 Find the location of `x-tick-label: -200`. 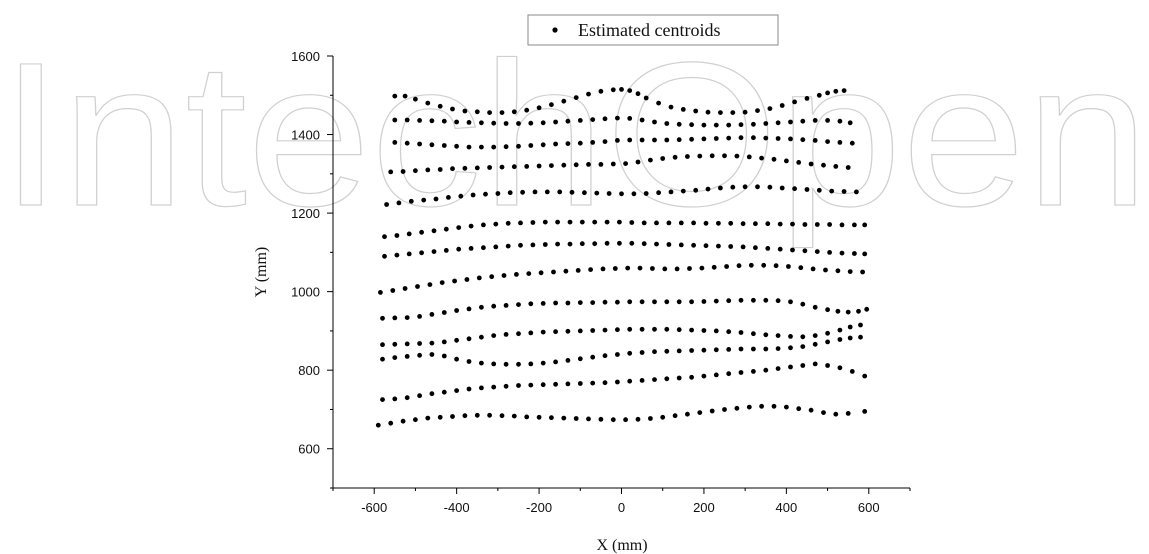

x-tick-label: -200 is located at coordinates (539, 507).